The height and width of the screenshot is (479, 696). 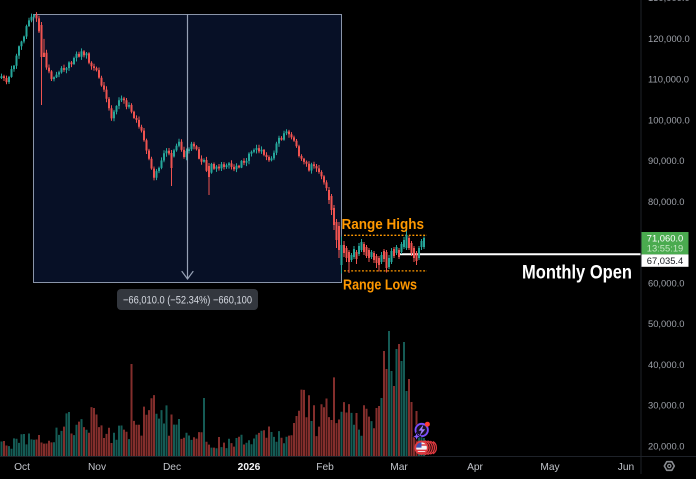 What do you see at coordinates (187, 301) in the screenshot?
I see `svg-text: −66,010.0 (−52.34%) −660,100` at bounding box center [187, 301].